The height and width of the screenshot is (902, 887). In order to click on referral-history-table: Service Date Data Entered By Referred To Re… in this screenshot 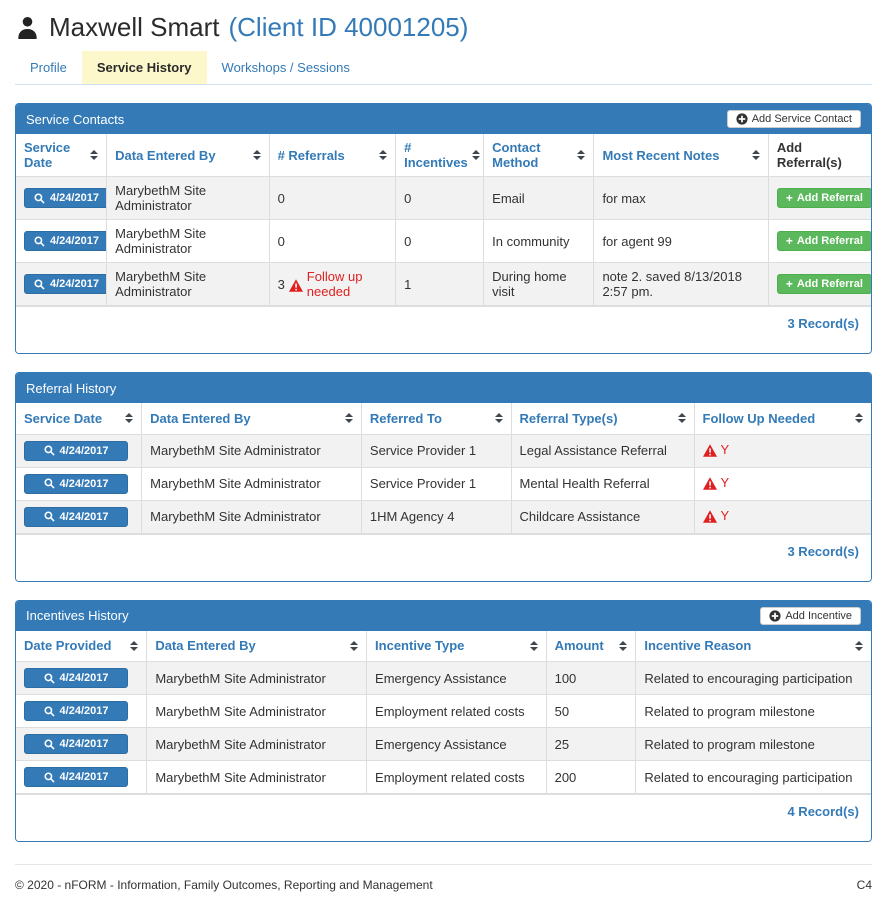, I will do `click(443, 468)`.